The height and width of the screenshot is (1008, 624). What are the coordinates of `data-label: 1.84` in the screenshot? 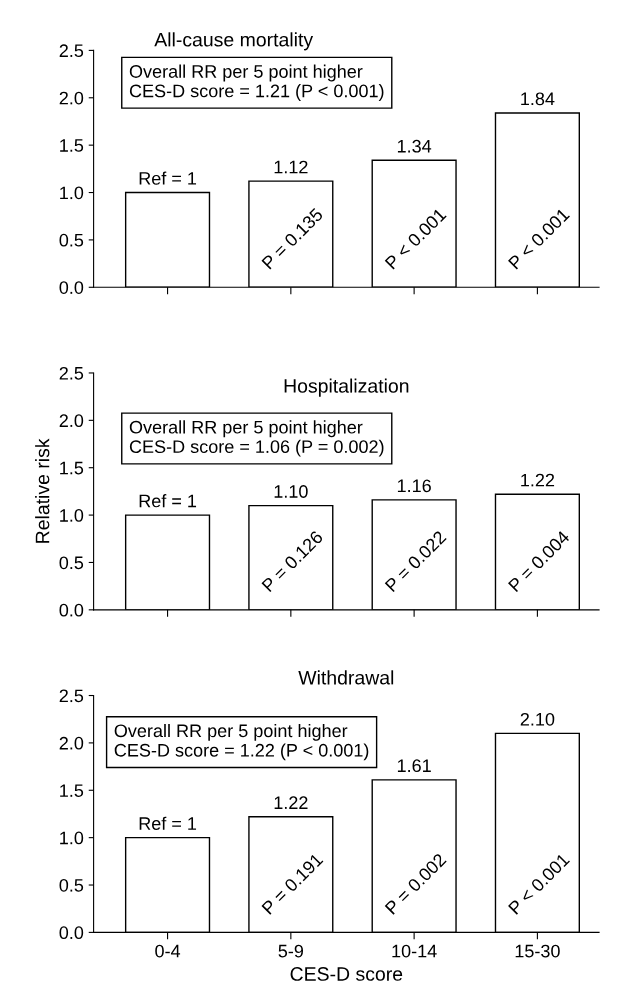 It's located at (538, 99).